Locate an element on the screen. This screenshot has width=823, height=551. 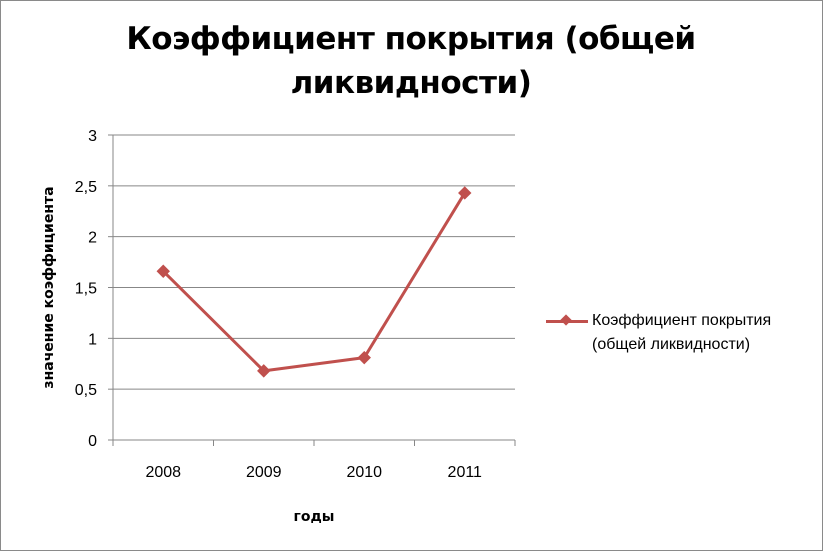
y-axis-title: значение коэффициента is located at coordinates (49, 287).